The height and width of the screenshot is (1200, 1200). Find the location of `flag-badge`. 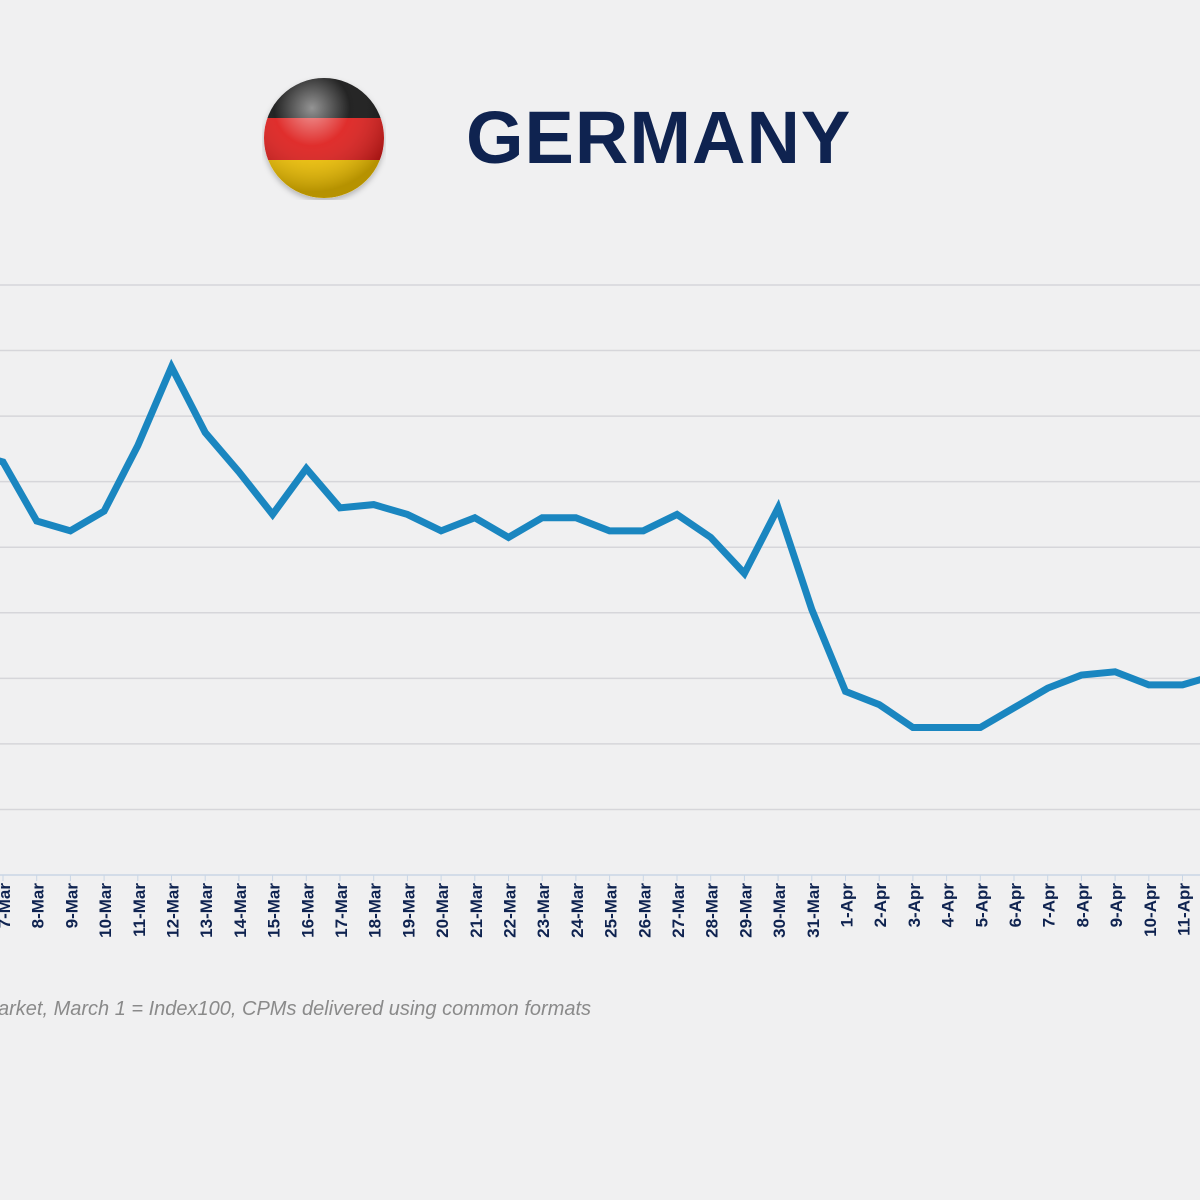

flag-badge is located at coordinates (324, 138).